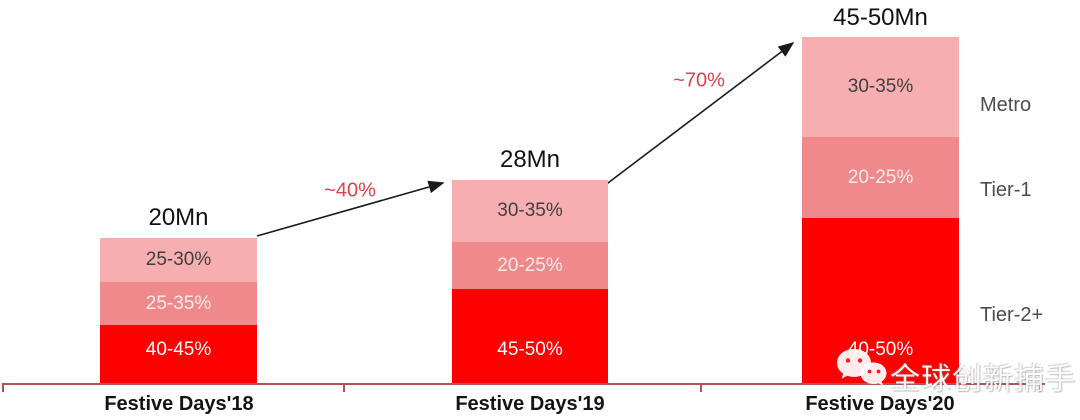 Image resolution: width=1080 pixels, height=420 pixels. What do you see at coordinates (1012, 315) in the screenshot?
I see `tier-label-tier-2-plus: Tier-2+` at bounding box center [1012, 315].